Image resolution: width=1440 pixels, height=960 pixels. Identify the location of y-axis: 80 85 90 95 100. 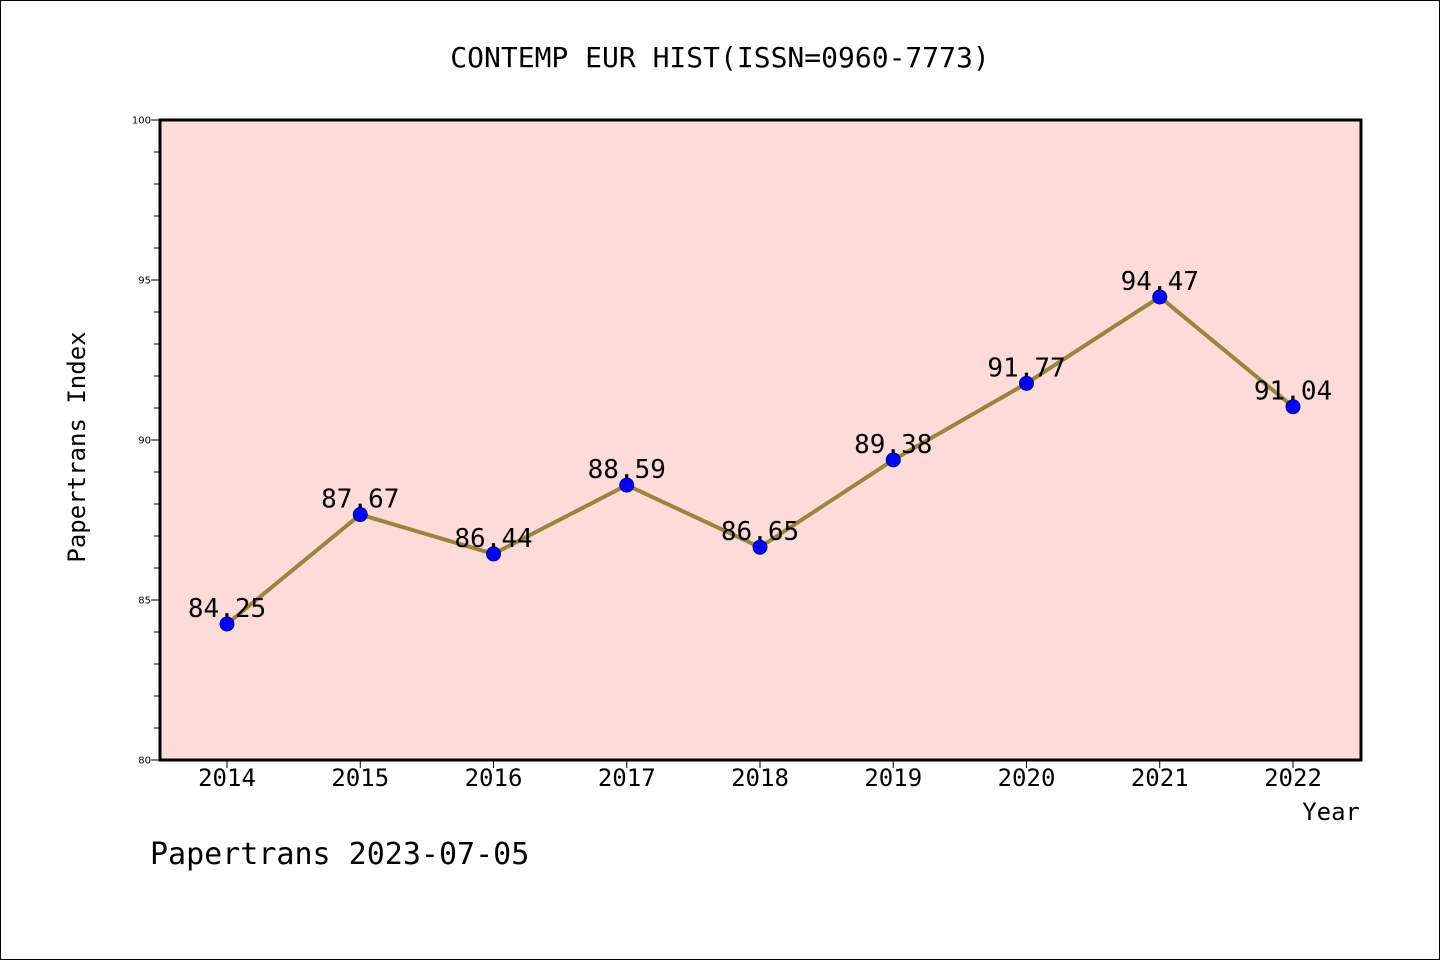
(146, 441).